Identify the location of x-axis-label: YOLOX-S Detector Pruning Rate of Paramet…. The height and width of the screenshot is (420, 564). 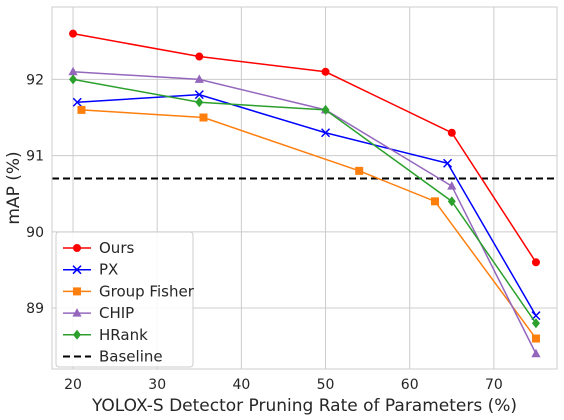
(304, 406).